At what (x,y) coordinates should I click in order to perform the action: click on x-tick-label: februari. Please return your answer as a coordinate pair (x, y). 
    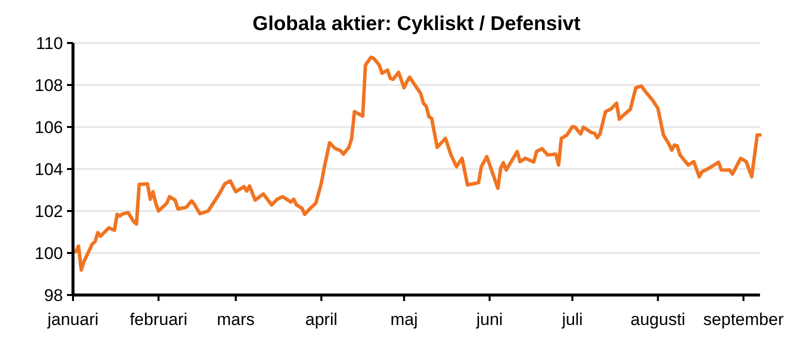
    Looking at the image, I should click on (159, 319).